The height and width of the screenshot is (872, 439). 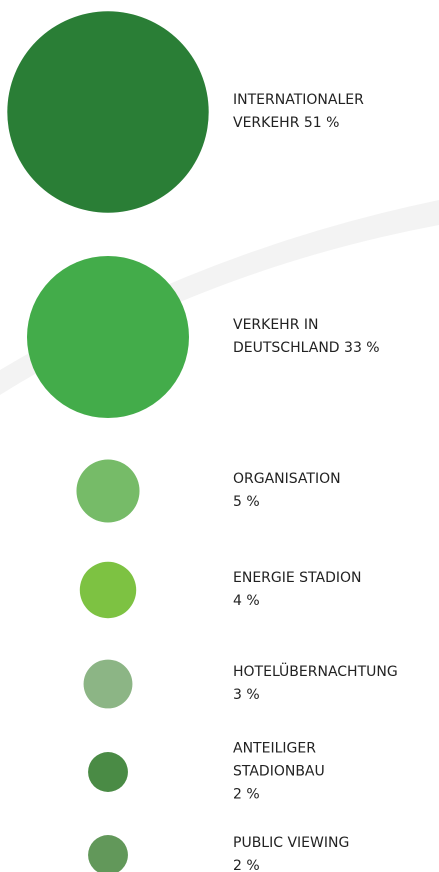 I want to click on label: INTERNATIONALER VERKEHR 51 %, so click(x=308, y=112).